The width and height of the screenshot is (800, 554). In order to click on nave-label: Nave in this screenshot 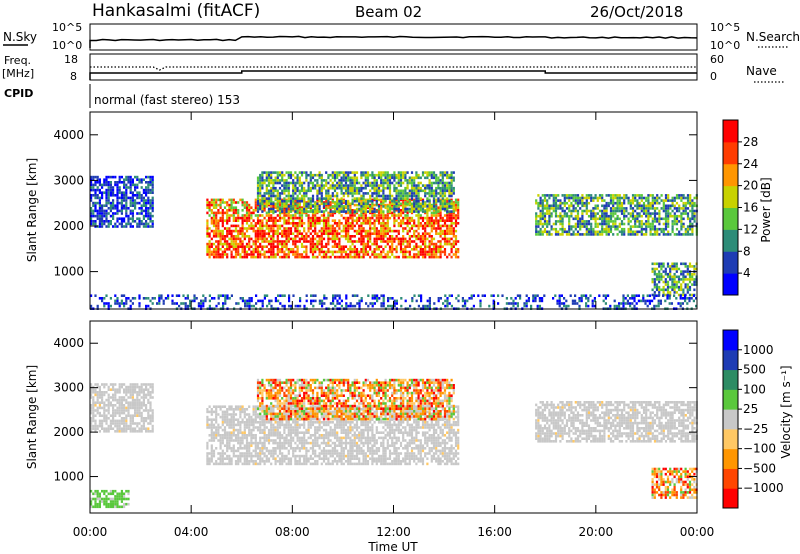, I will do `click(761, 71)`.